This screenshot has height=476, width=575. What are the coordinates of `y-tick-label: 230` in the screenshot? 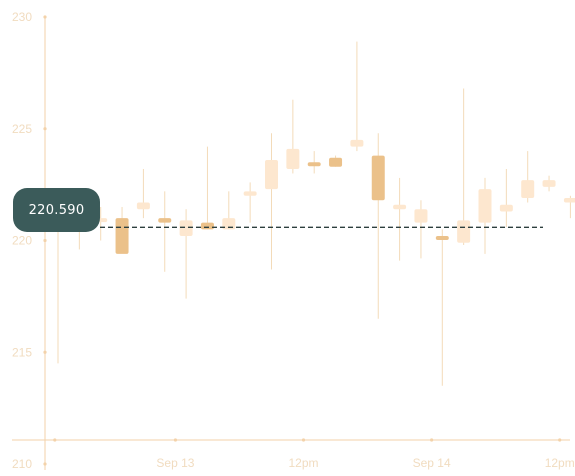 It's located at (22, 17).